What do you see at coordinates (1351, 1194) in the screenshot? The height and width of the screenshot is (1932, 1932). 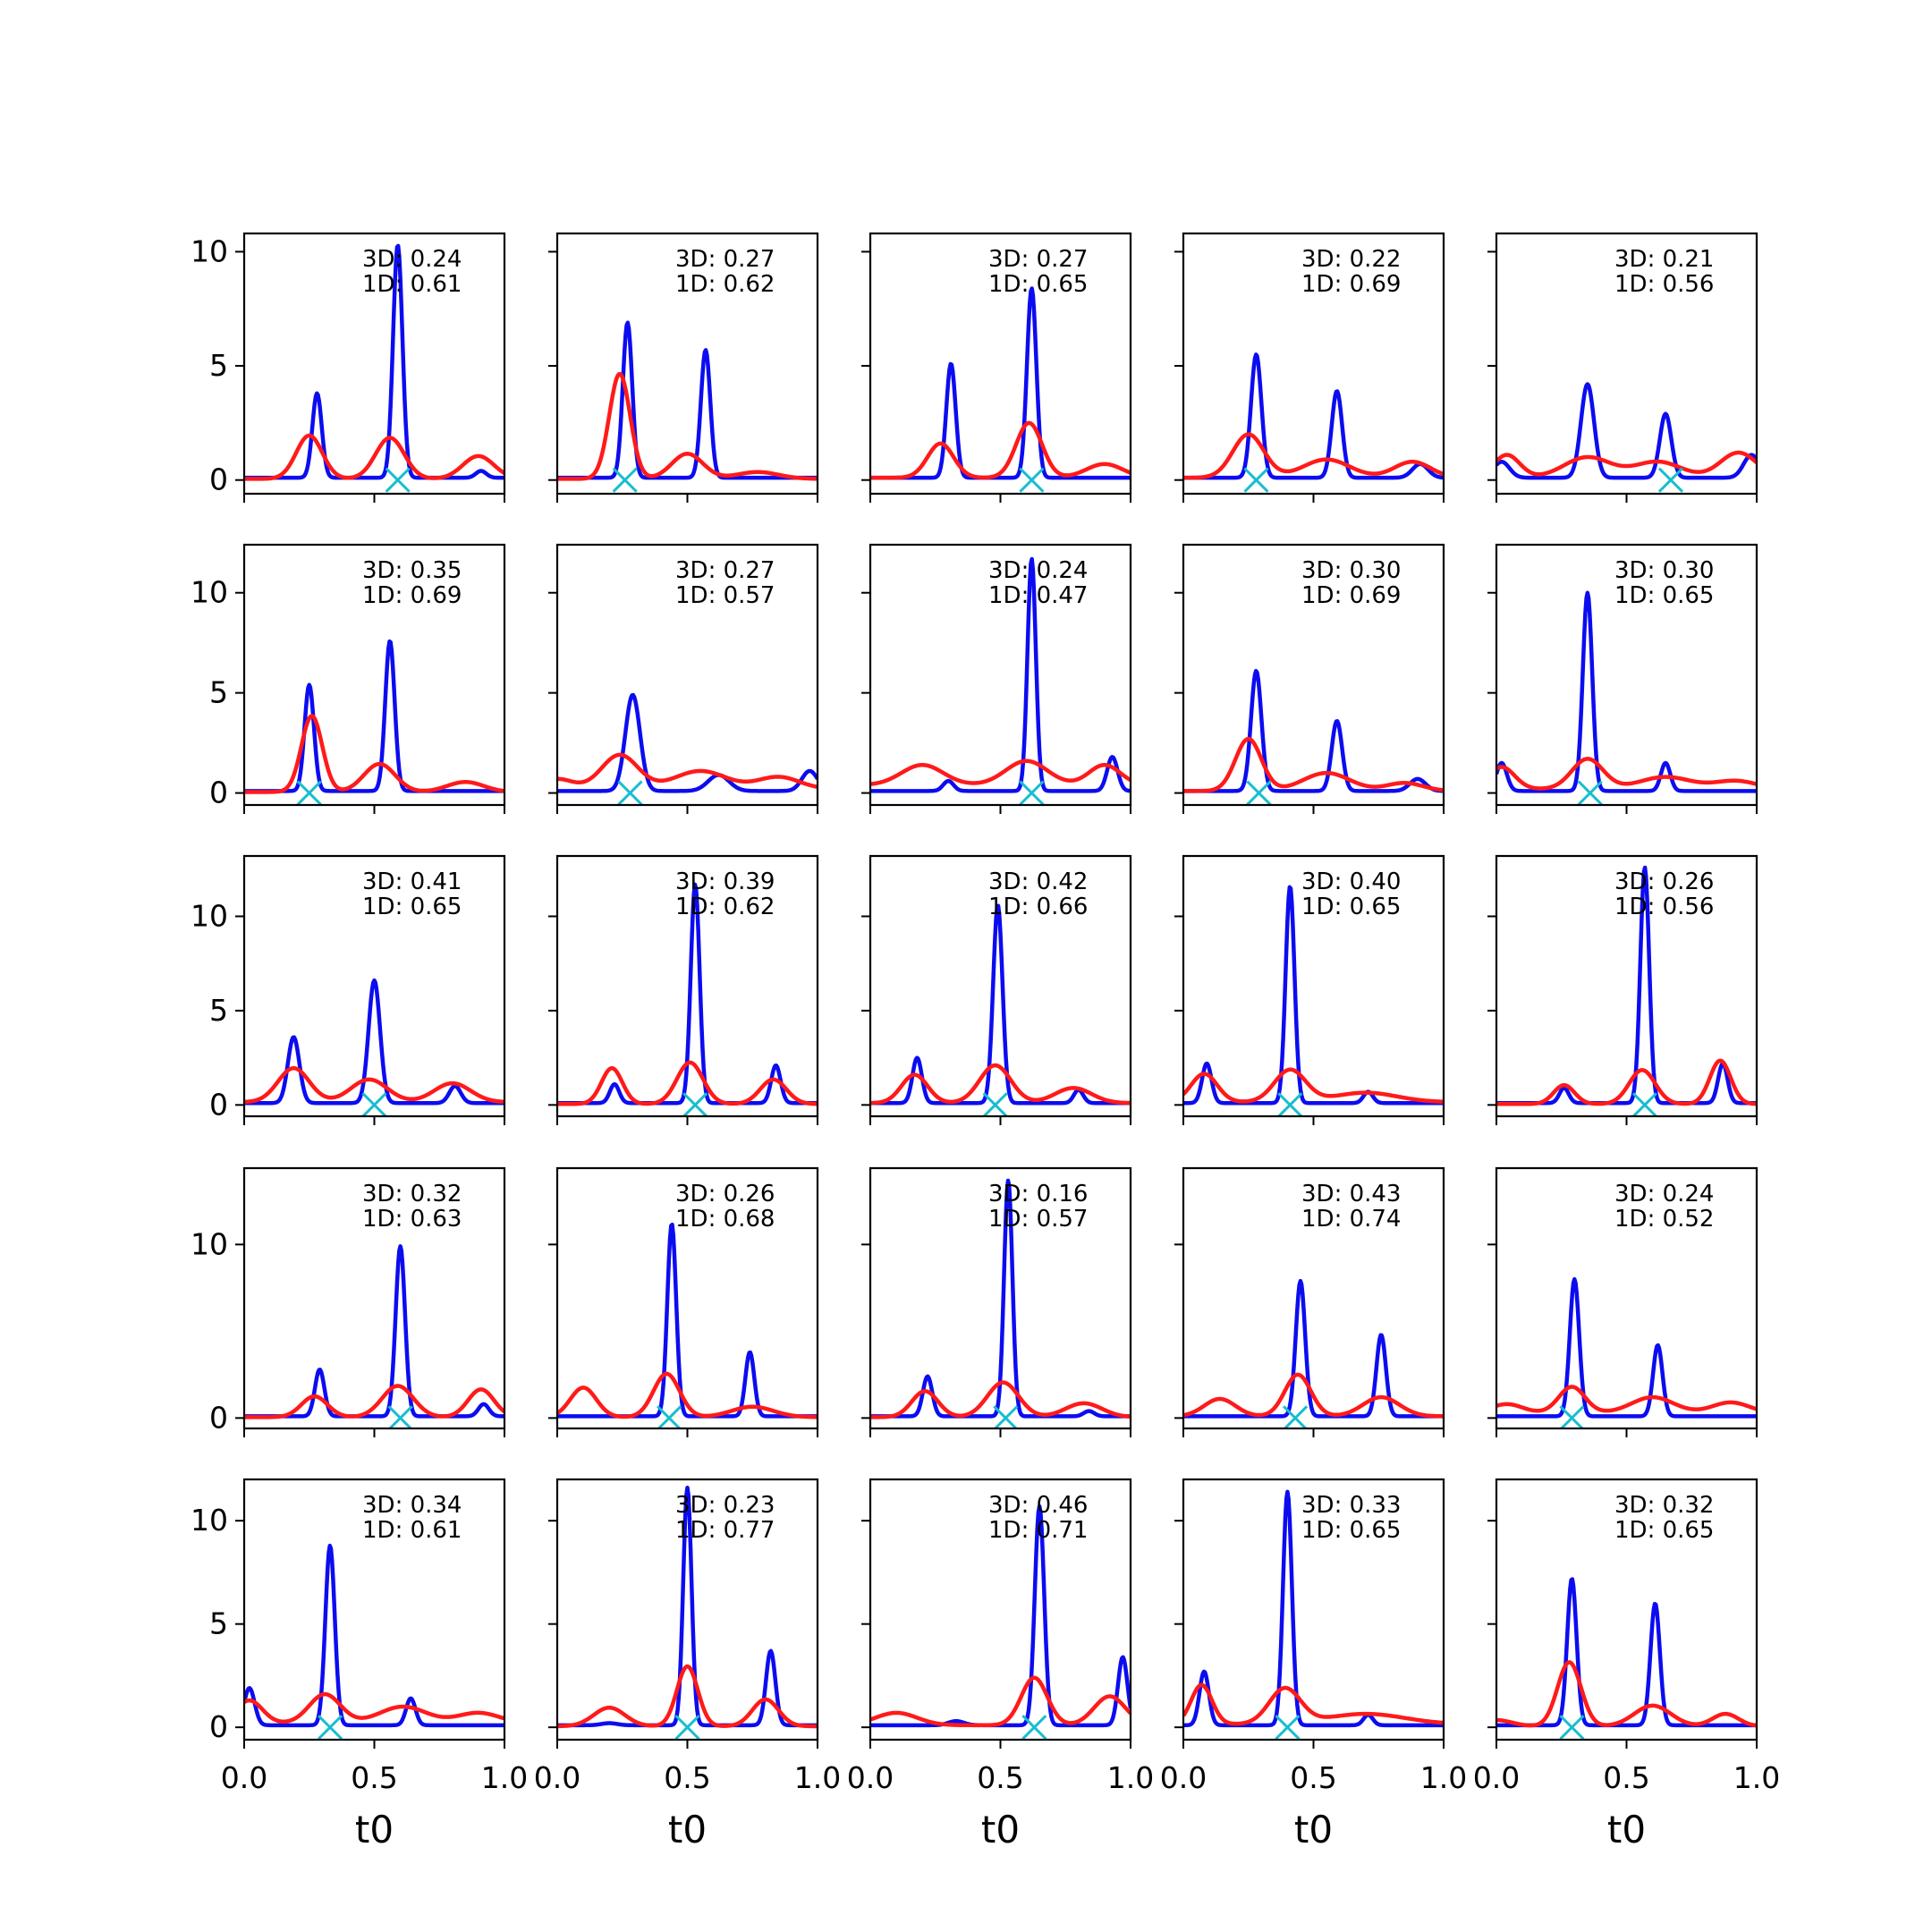 I see `annotation-3d: 3D: 0.43` at bounding box center [1351, 1194].